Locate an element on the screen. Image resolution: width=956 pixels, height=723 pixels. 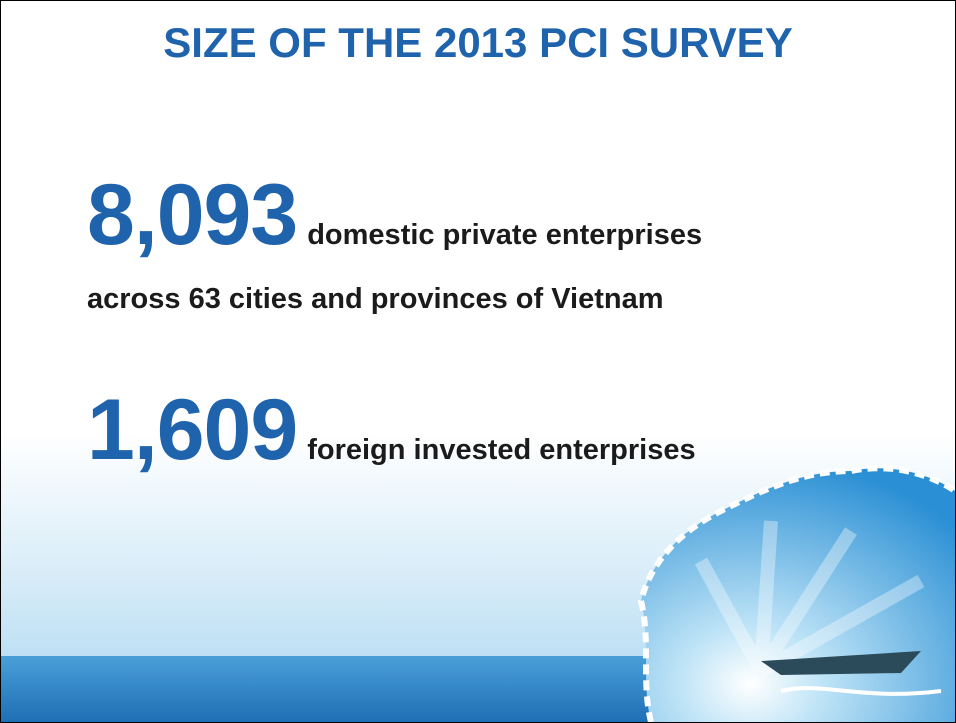
stat-row: 1,609 foreign invested enterprises is located at coordinates (391, 430).